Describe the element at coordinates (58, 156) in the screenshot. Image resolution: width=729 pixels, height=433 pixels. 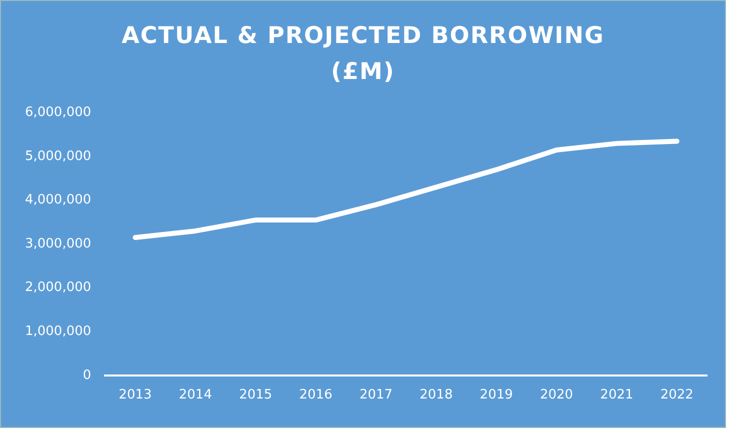
I see `y-tick-label: 5,000,000` at that location.